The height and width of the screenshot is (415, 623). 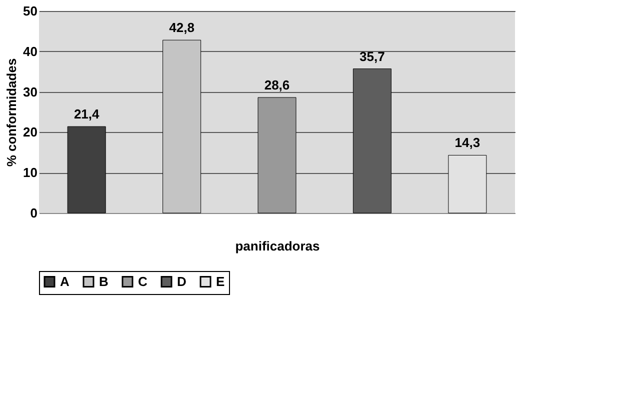 I want to click on y-axis-title: % conformidades, so click(x=12, y=112).